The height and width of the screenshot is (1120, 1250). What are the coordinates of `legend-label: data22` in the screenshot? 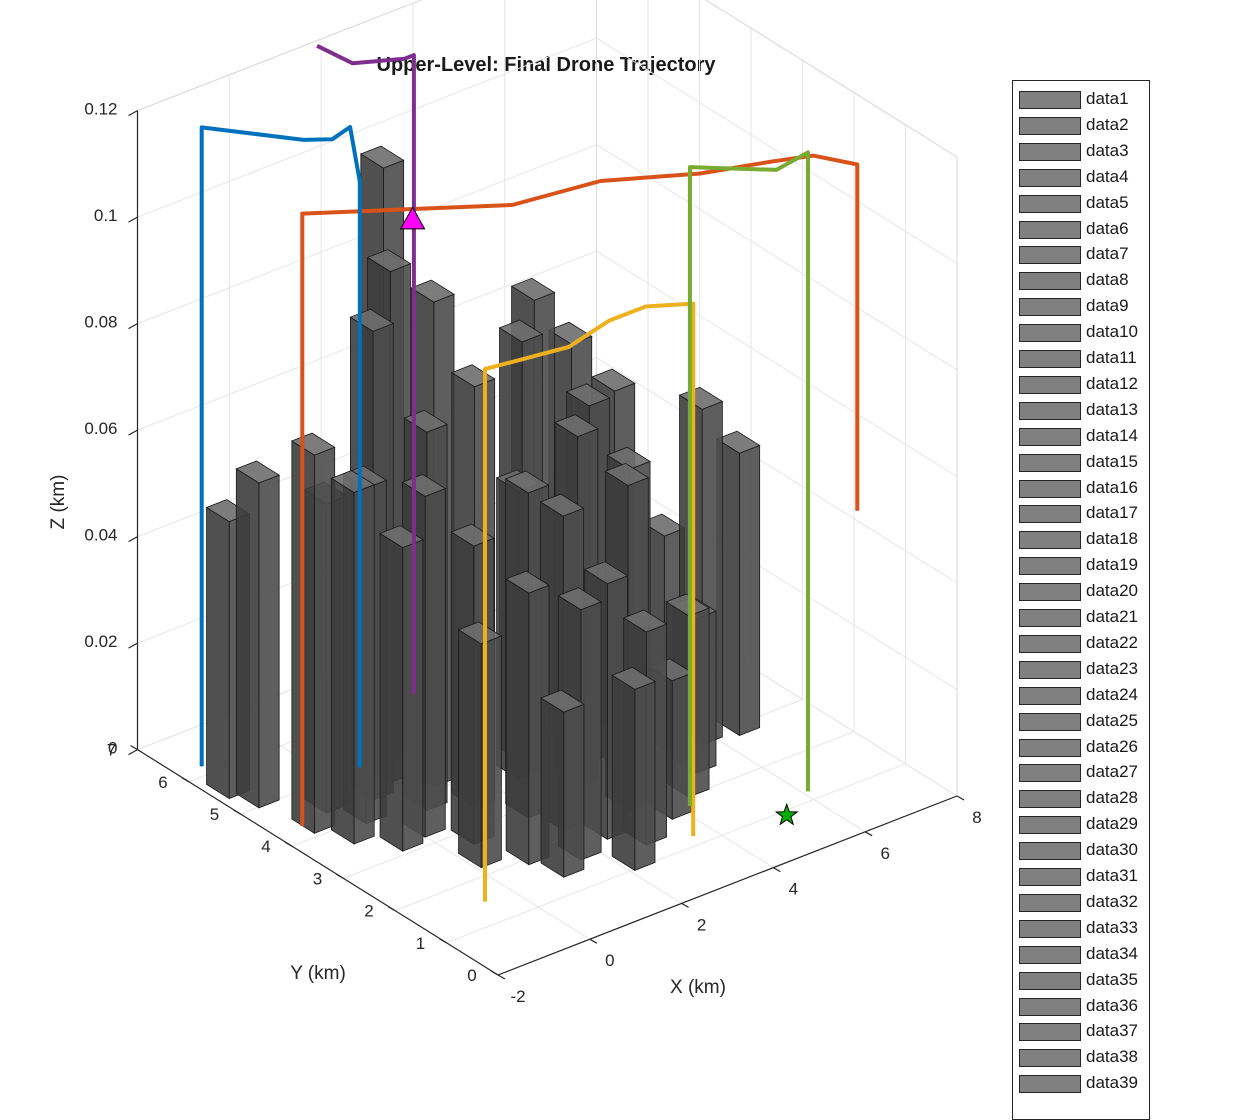 It's located at (1112, 642).